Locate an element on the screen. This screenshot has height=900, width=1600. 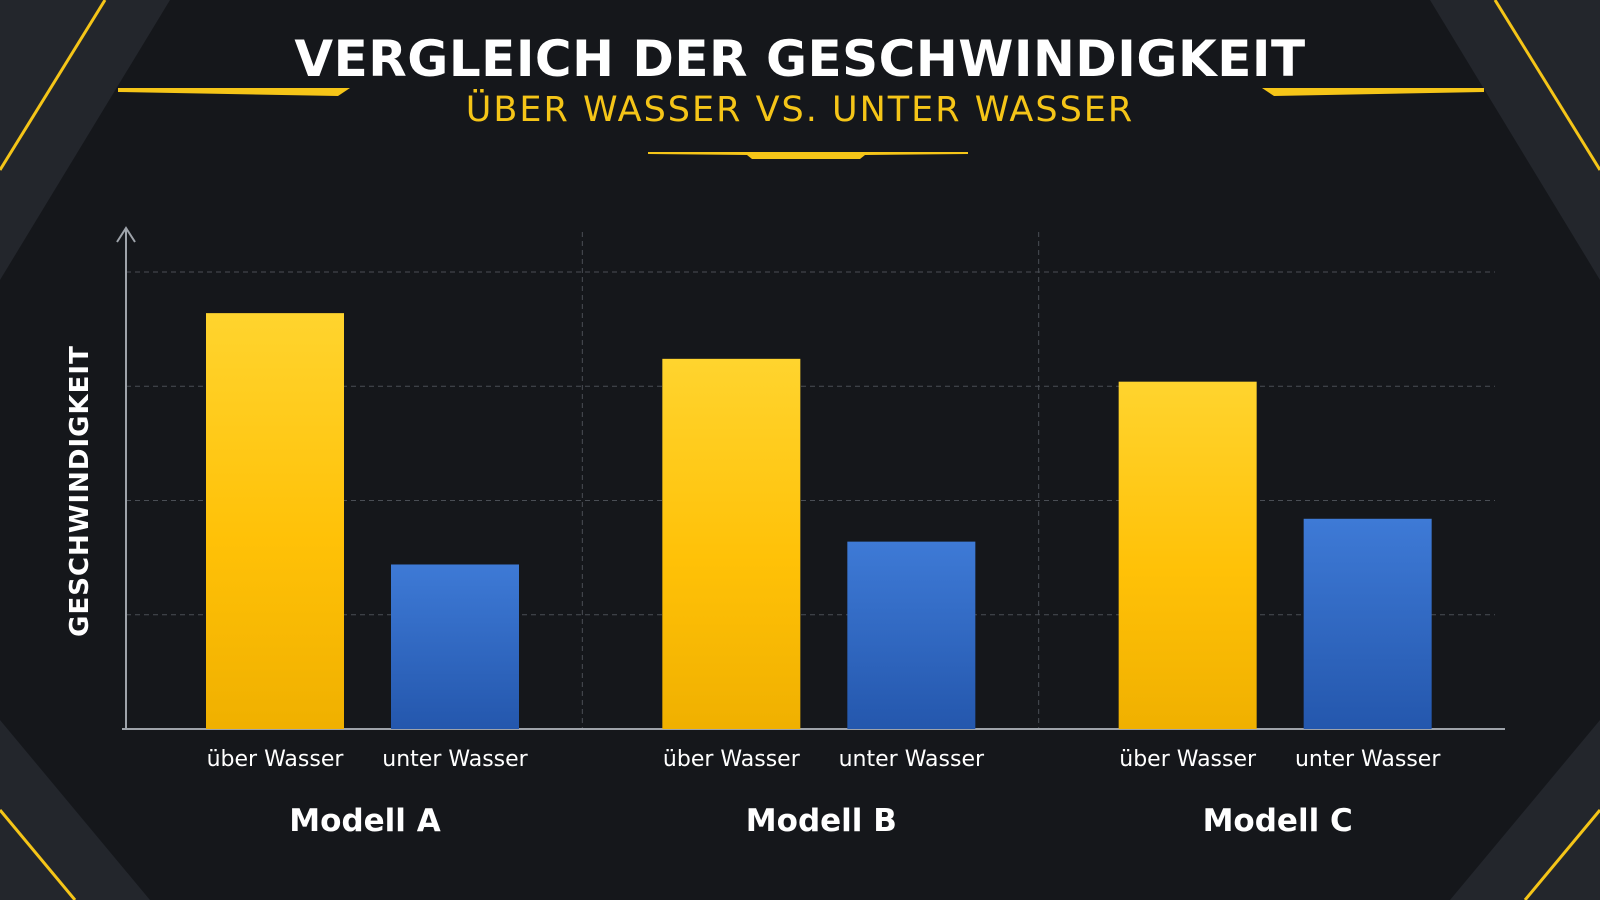
frame-corner-top-left is located at coordinates (85, 140).